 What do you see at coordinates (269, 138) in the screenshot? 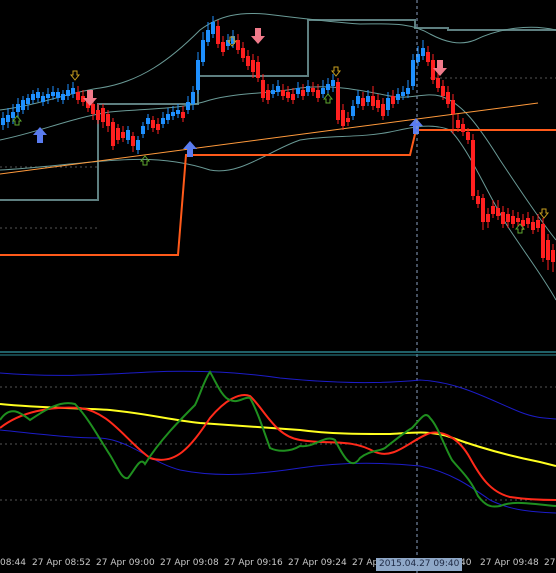
I see `trendline` at bounding box center [269, 138].